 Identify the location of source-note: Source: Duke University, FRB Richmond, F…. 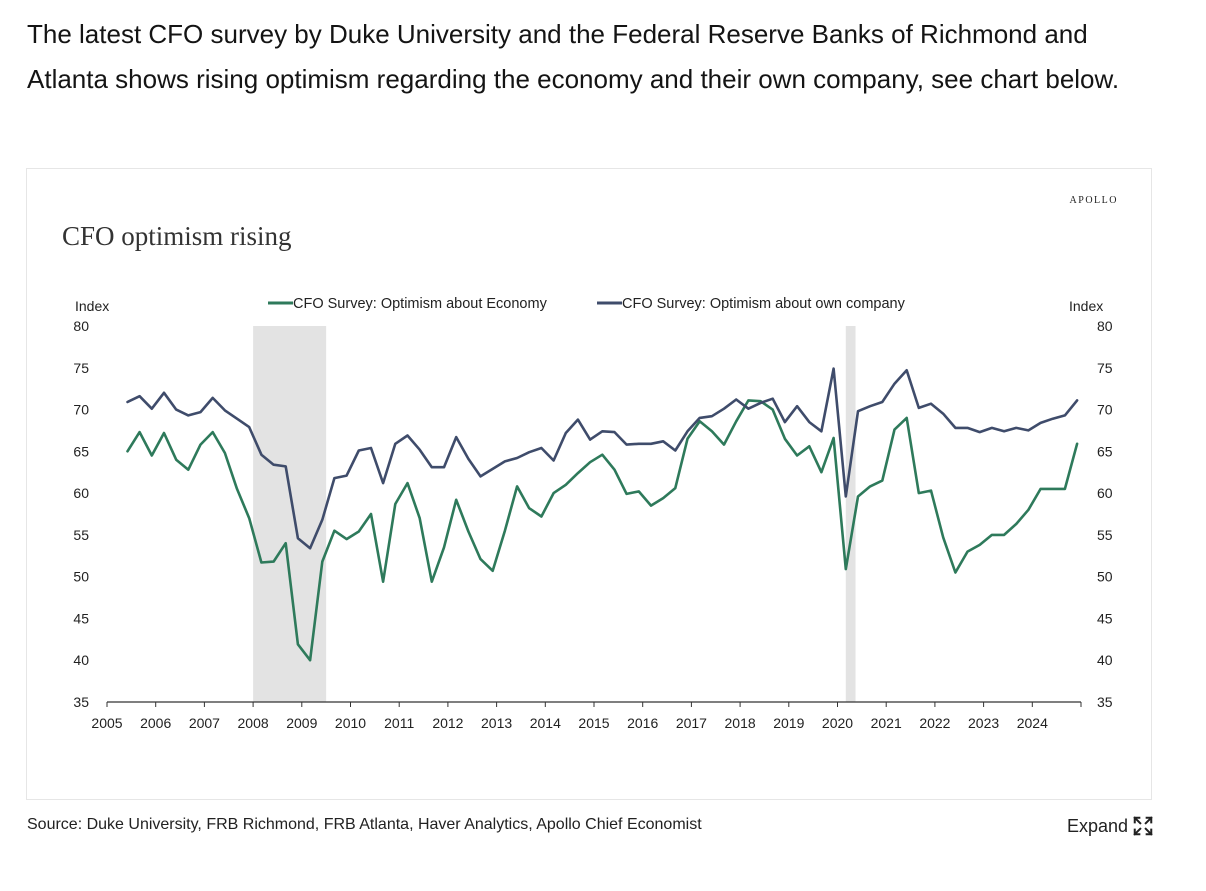
(364, 824).